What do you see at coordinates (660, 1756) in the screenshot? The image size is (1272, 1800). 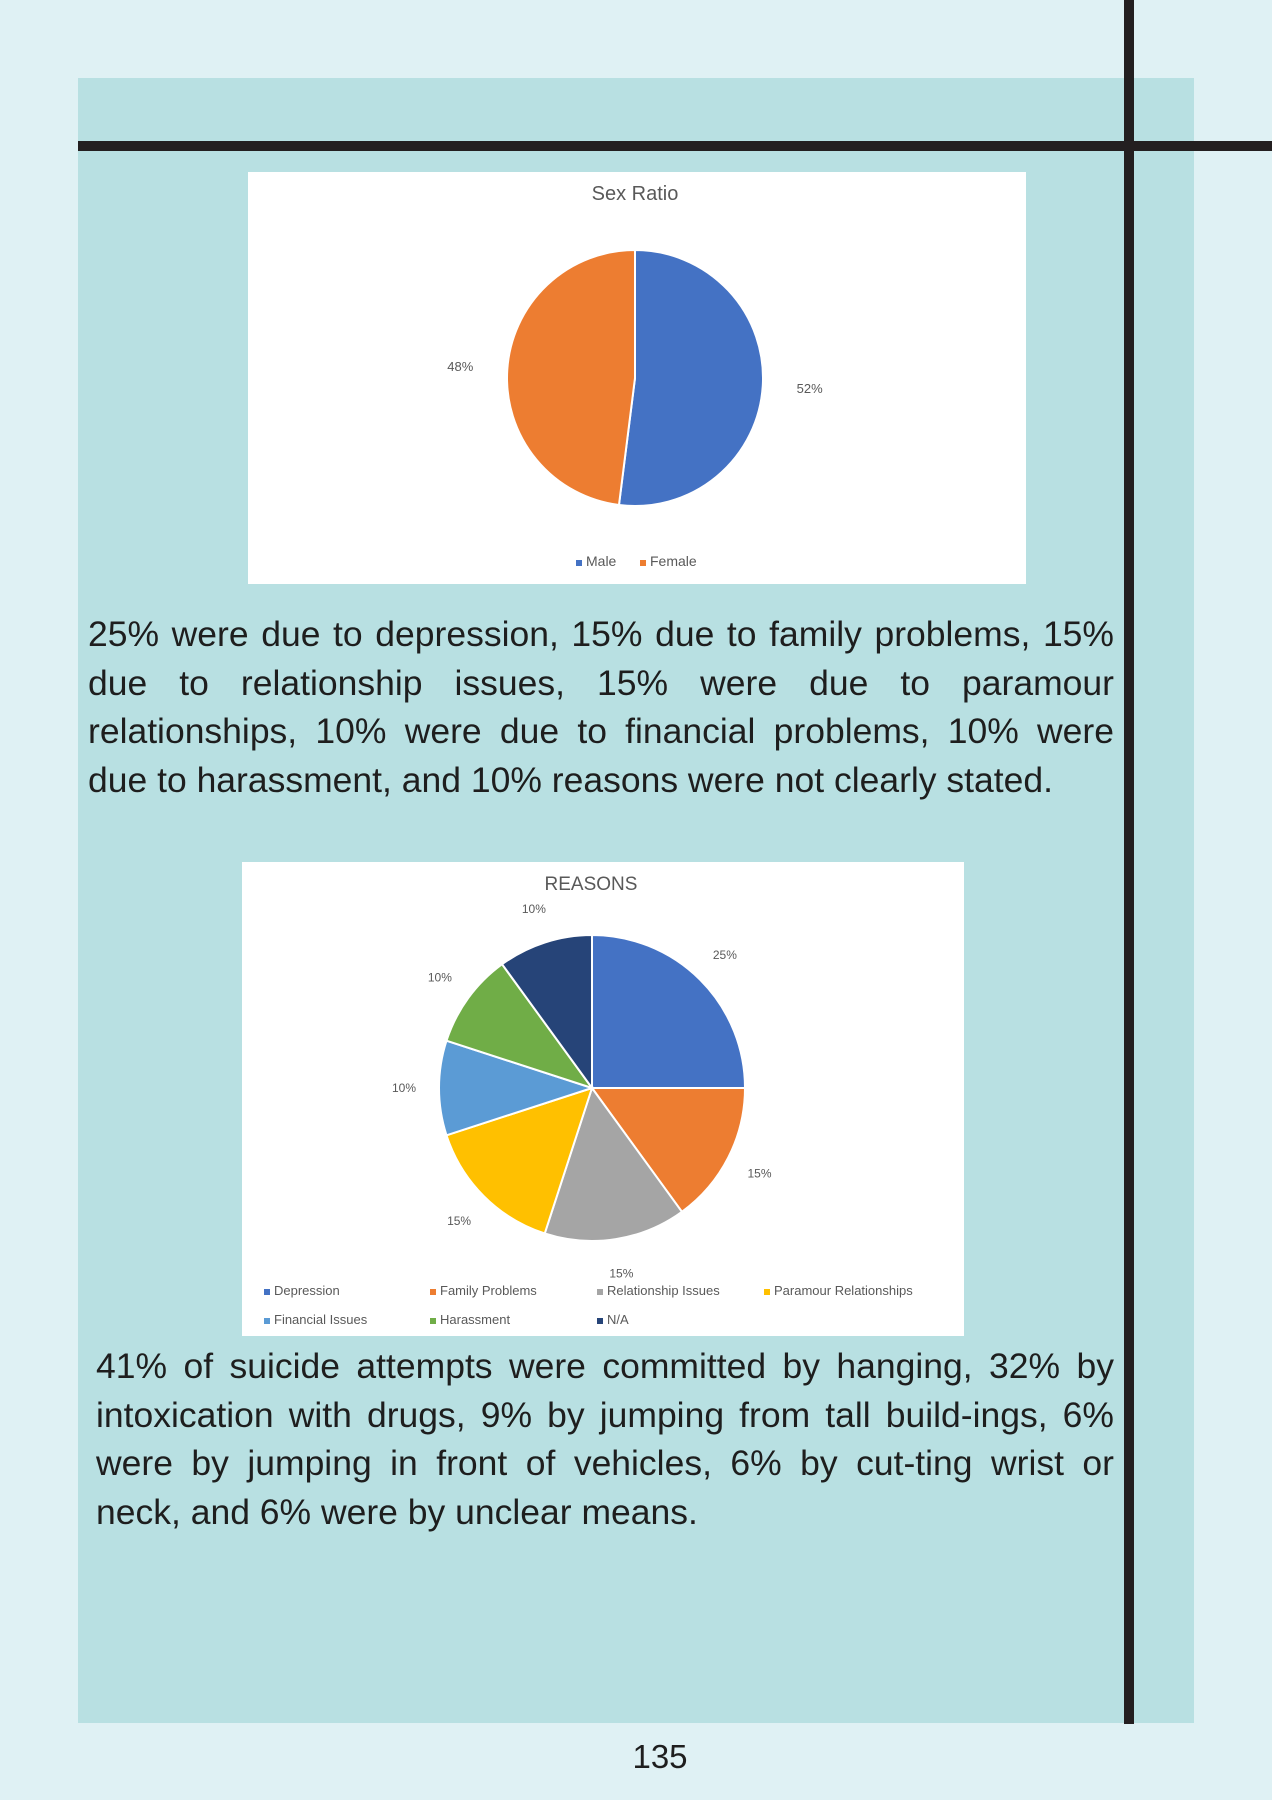 I see `page-number: 135` at bounding box center [660, 1756].